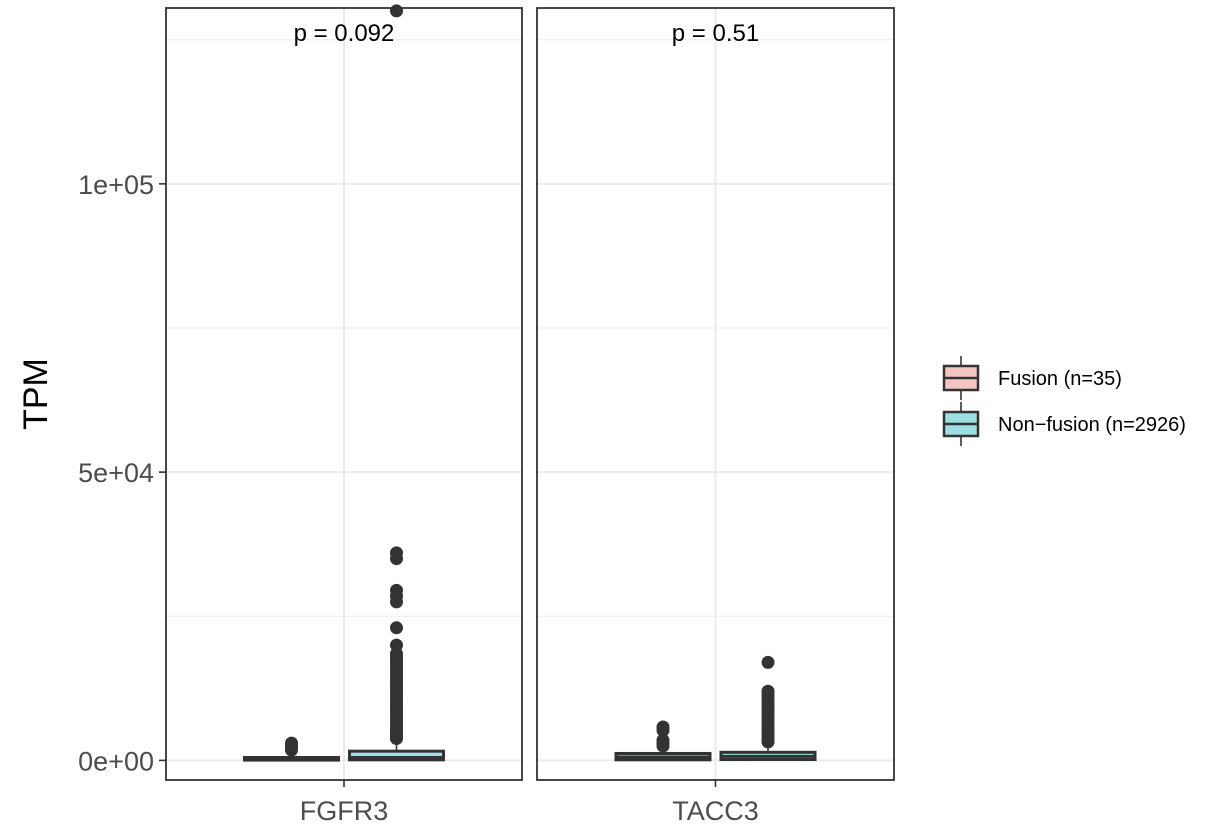  What do you see at coordinates (344, 33) in the screenshot?
I see `p-value-label: p = 0.092` at bounding box center [344, 33].